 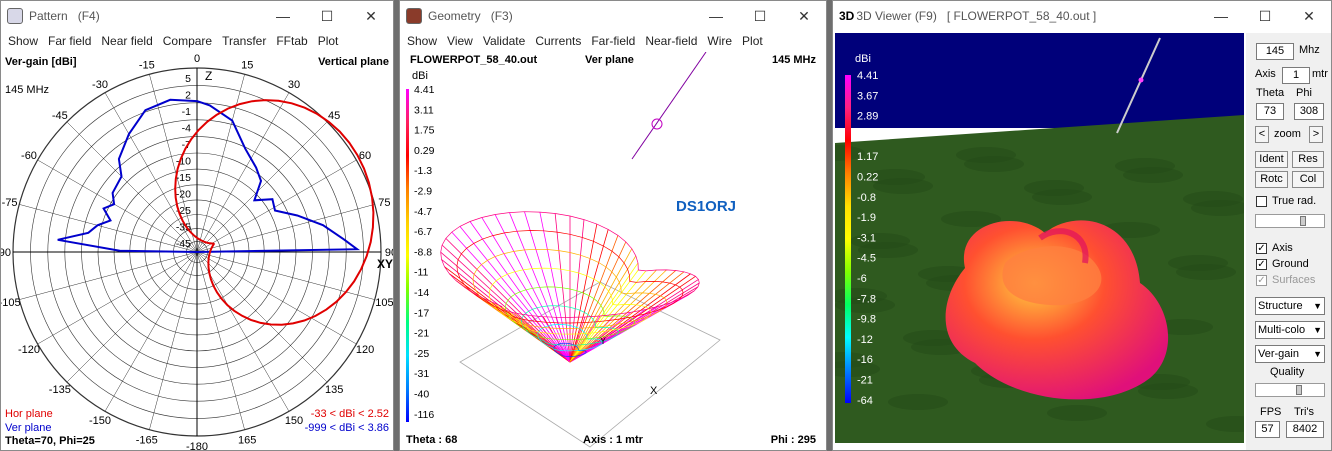 What do you see at coordinates (1290, 330) in the screenshot?
I see `color-mode-select: Multi-colo ▼` at bounding box center [1290, 330].